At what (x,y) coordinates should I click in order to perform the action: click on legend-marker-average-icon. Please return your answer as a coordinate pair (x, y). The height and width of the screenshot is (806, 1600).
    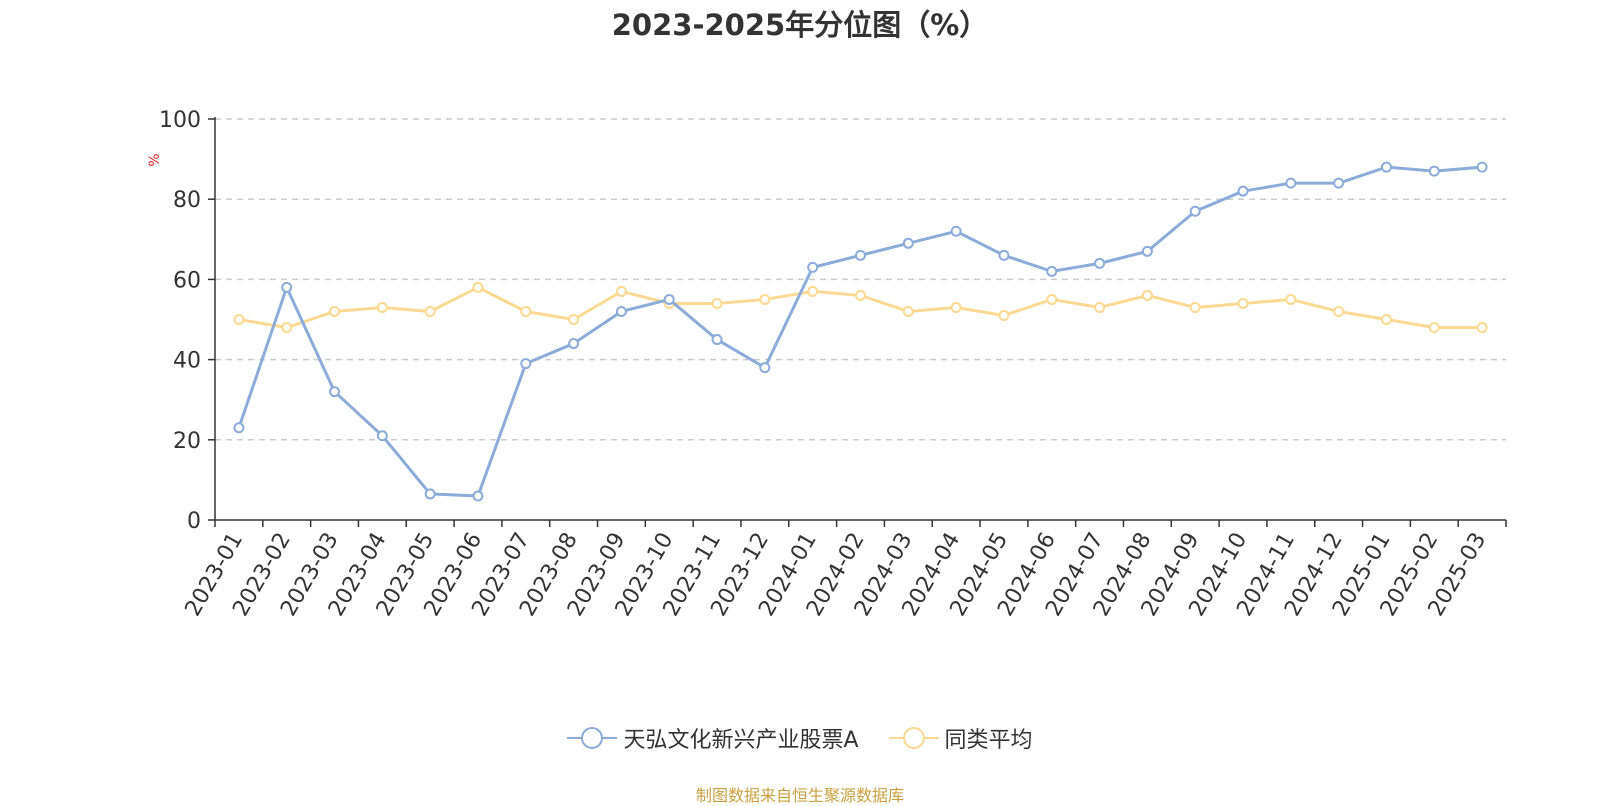
    Looking at the image, I should click on (913, 738).